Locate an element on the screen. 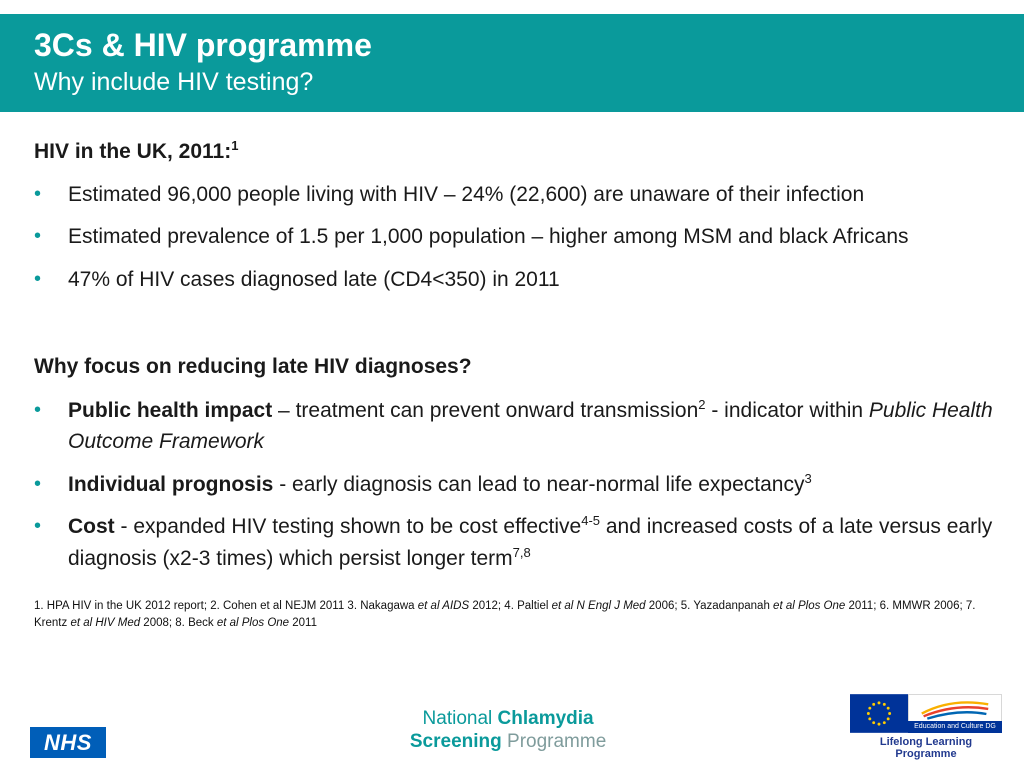 Image resolution: width=1024 pixels, height=768 pixels. ncsp-line2: Screening Programme is located at coordinates (508, 742).